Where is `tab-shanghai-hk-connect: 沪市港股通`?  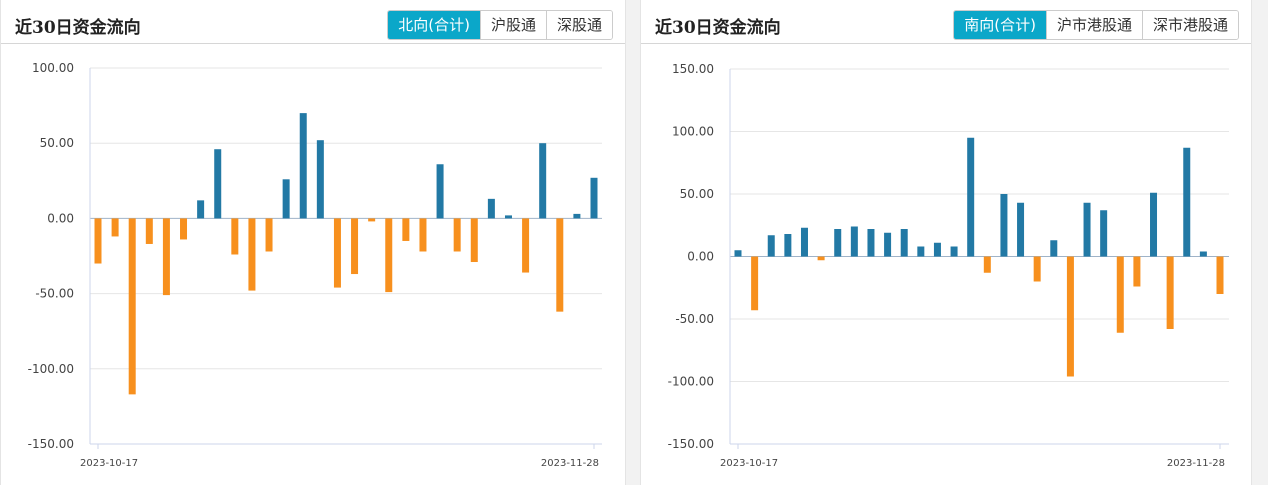
tab-shanghai-hk-connect: 沪市港股通 is located at coordinates (1093, 25).